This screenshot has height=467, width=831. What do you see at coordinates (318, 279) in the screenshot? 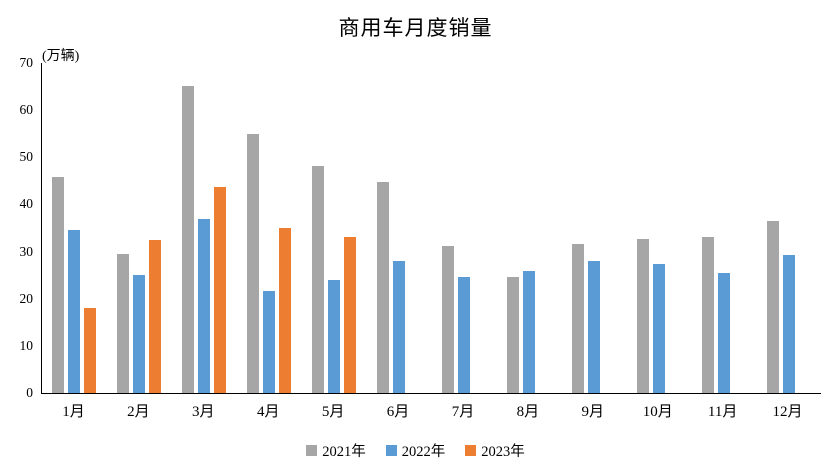
I see `bar-2021年-5月` at bounding box center [318, 279].